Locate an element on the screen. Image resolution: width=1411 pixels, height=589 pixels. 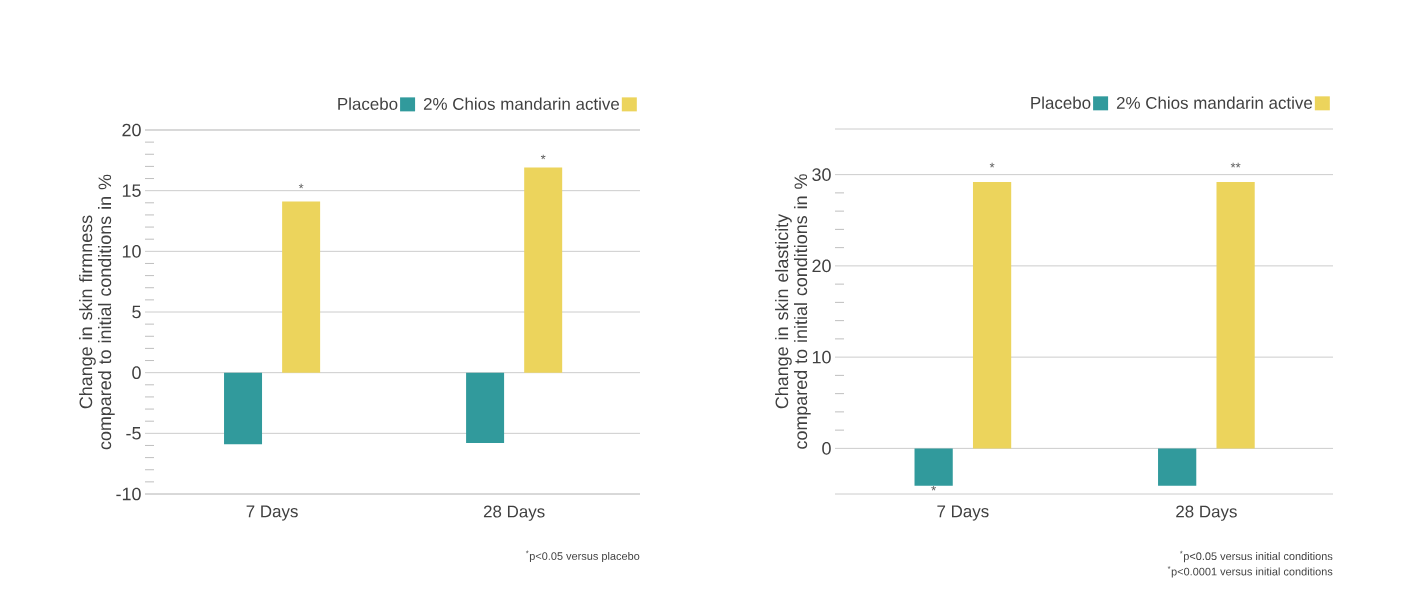
y-tick-label: 15 is located at coordinates (131, 190).